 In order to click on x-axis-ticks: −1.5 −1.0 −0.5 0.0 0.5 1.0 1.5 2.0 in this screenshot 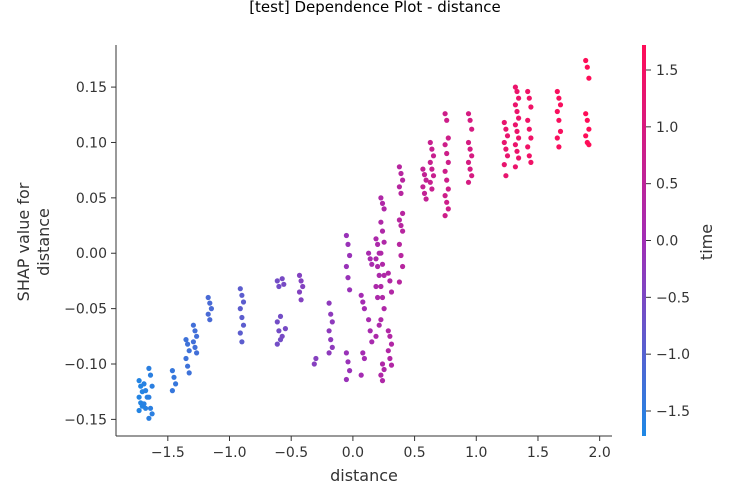, I will do `click(381, 448)`.